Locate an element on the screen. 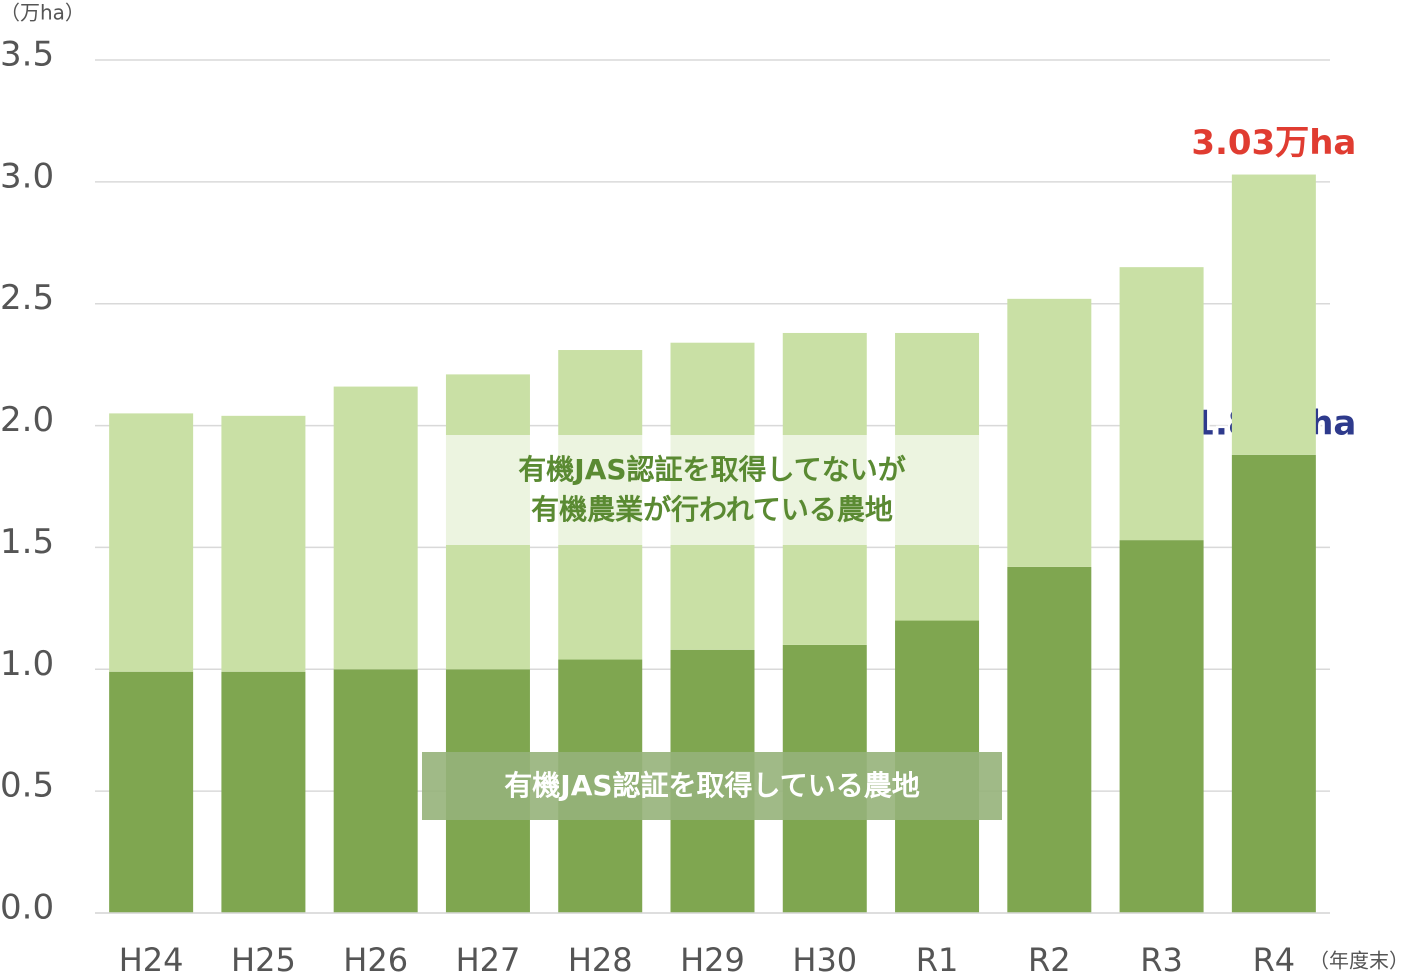 Image resolution: width=1409 pixels, height=977 pixels. series-label: 有機JAS認証を取得してないが 有機農業が行われている農地 is located at coordinates (712, 490).